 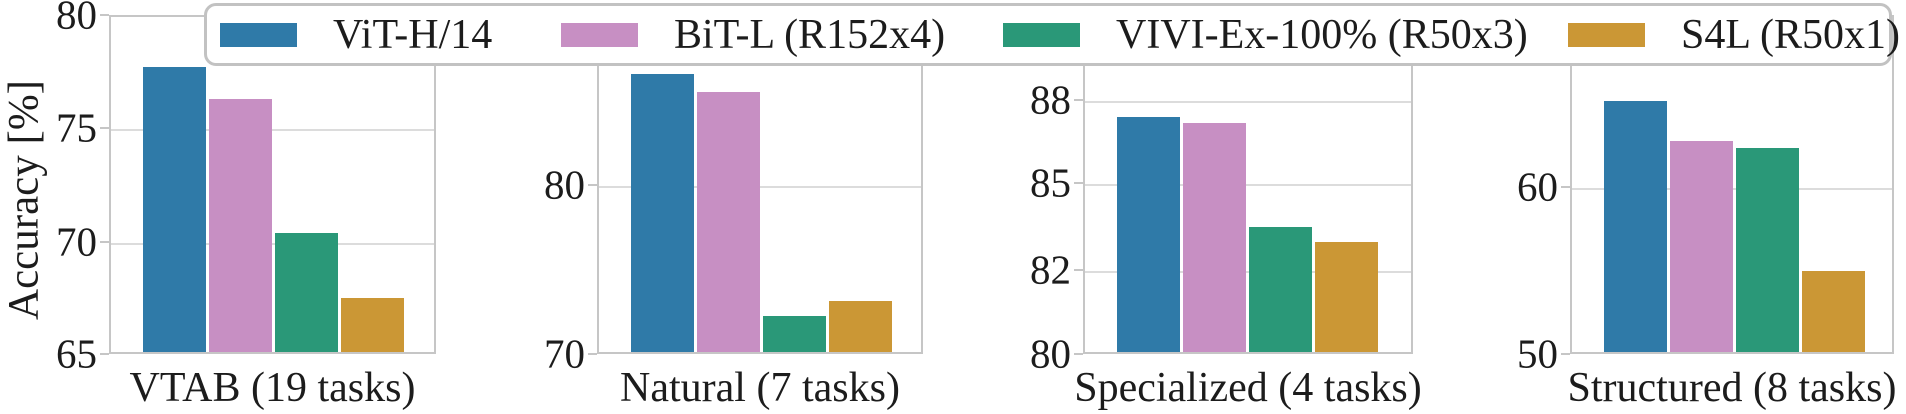 I want to click on x-axis-caption: Specialized (4 tasks), so click(x=1248, y=388).